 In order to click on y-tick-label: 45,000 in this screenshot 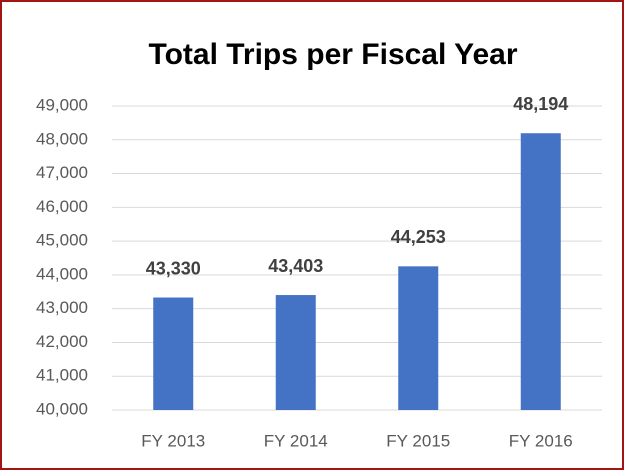, I will do `click(62, 240)`.